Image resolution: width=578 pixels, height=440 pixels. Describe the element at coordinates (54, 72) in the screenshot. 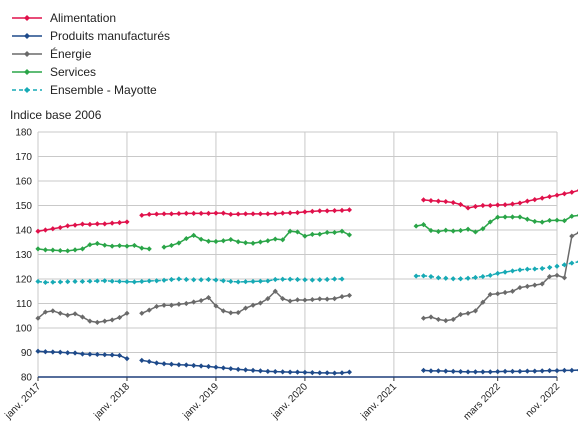

I see `legend-item: Services` at that location.